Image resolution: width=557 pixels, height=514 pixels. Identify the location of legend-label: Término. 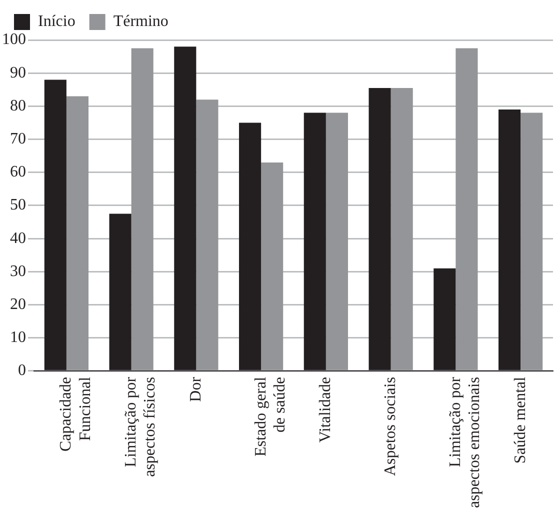
(140, 21).